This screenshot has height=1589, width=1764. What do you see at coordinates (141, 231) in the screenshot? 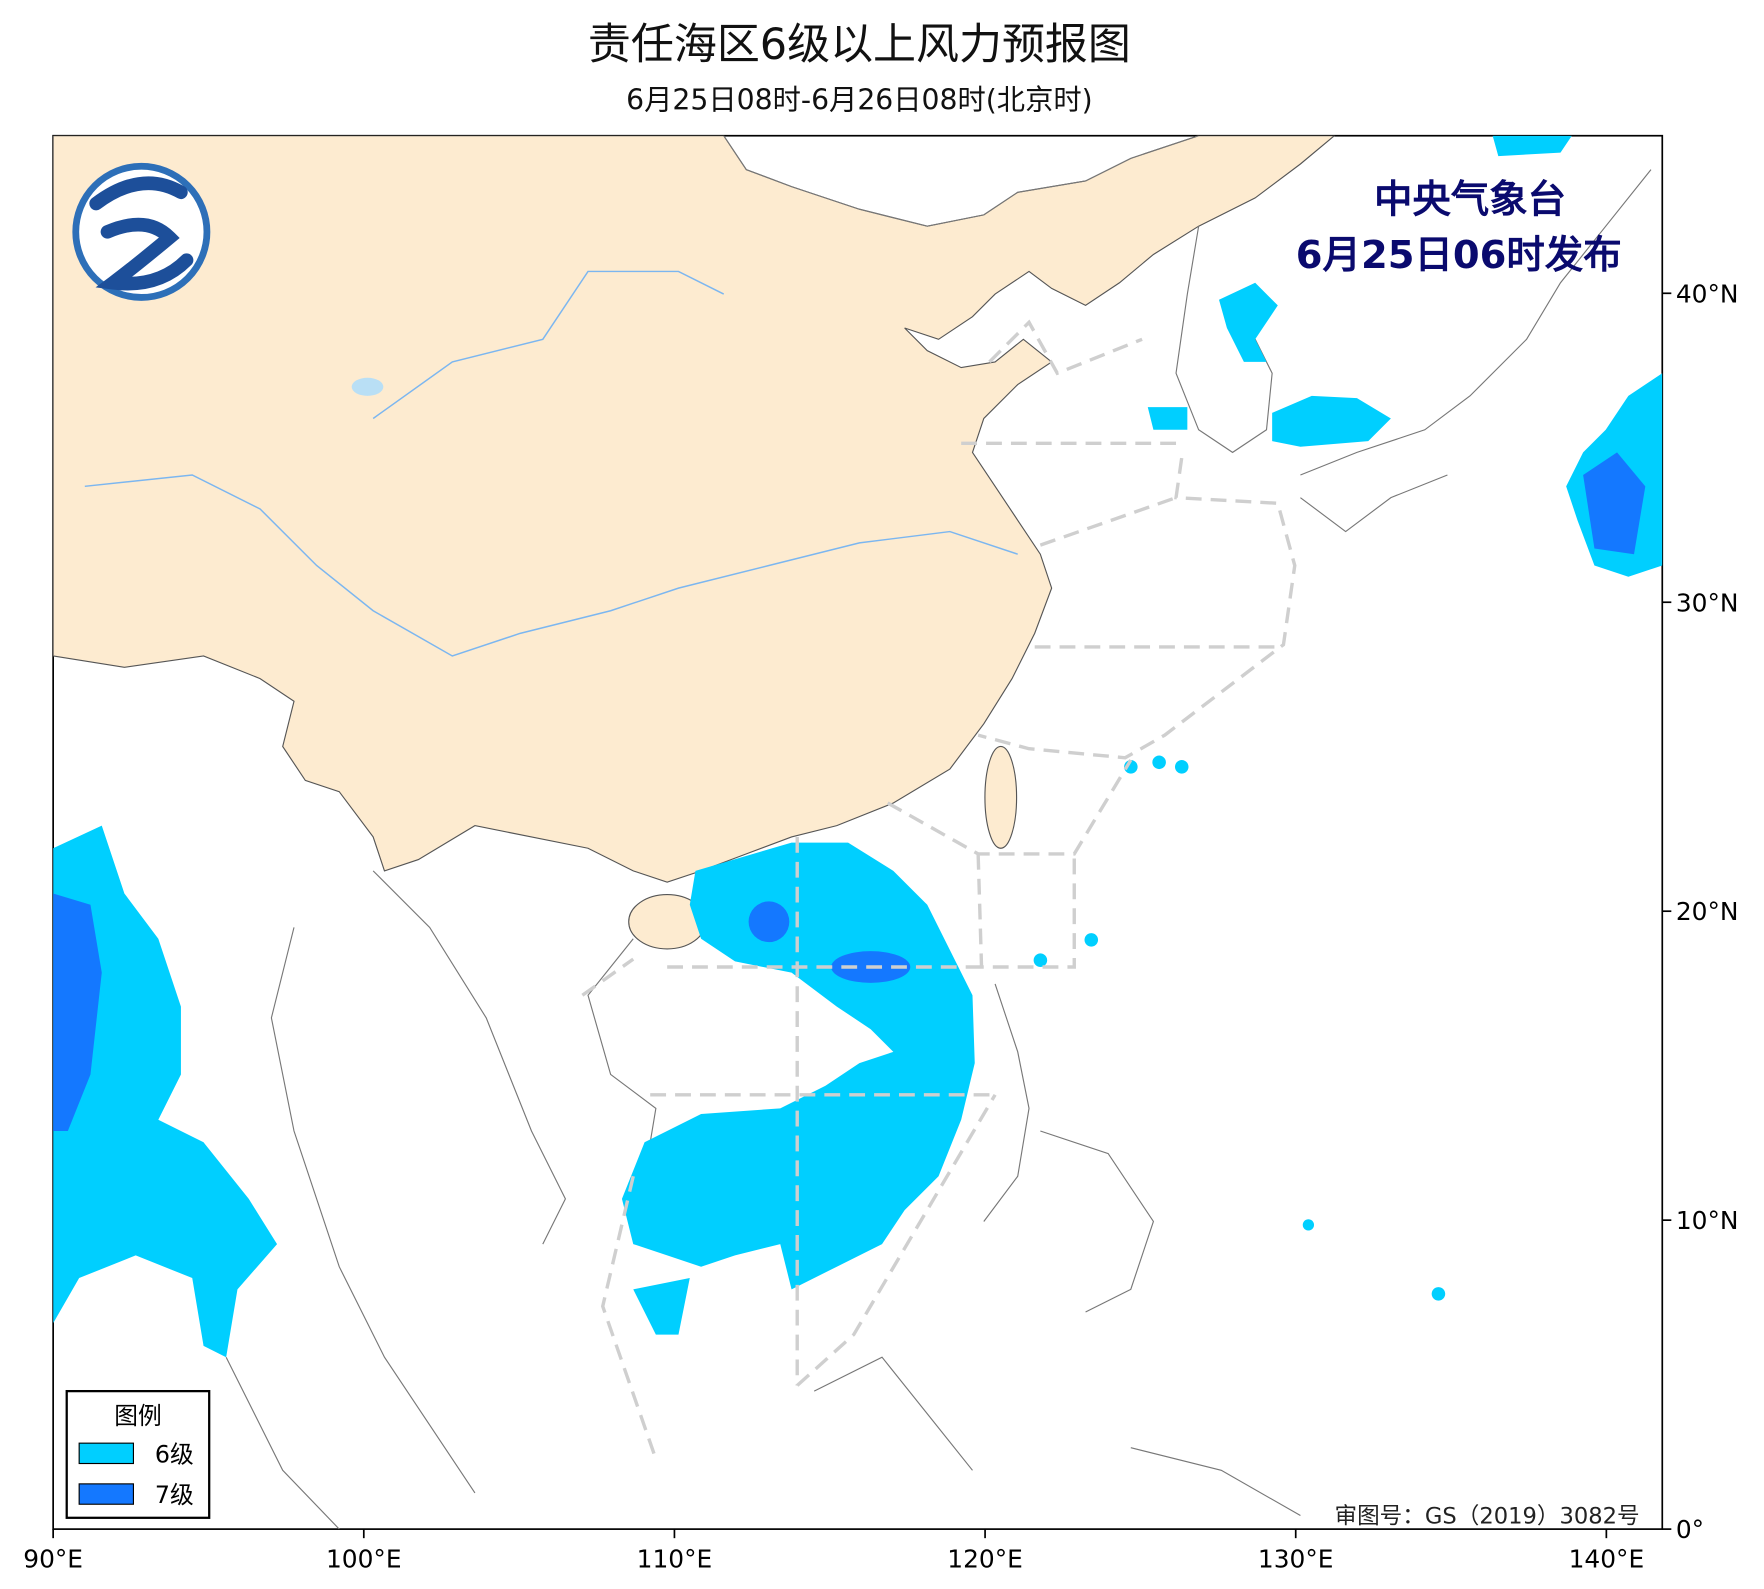
I see `logo` at bounding box center [141, 231].